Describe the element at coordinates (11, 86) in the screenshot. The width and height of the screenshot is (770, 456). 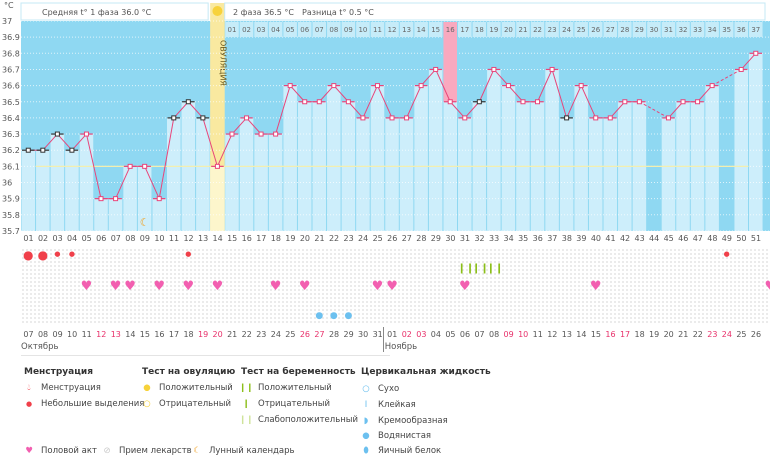
I see `y-tick-label: 36.6` at that location.